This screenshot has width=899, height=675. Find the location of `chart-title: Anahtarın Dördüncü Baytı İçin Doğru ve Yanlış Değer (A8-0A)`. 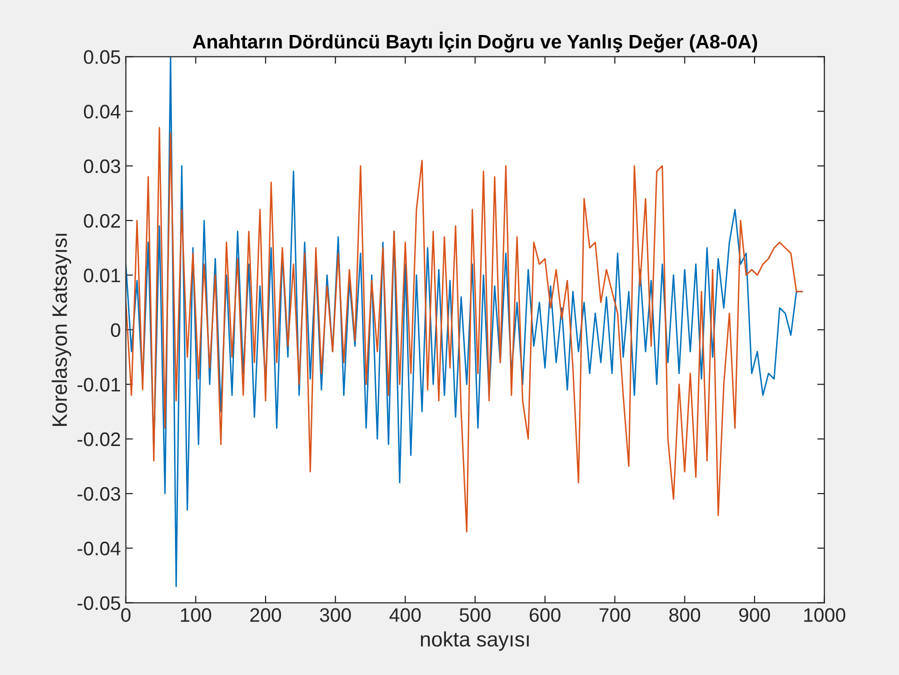

chart-title: Anahtarın Dördüncü Baytı İçin Doğru ve Yanlış Değer (A8-0A) is located at coordinates (475, 42).